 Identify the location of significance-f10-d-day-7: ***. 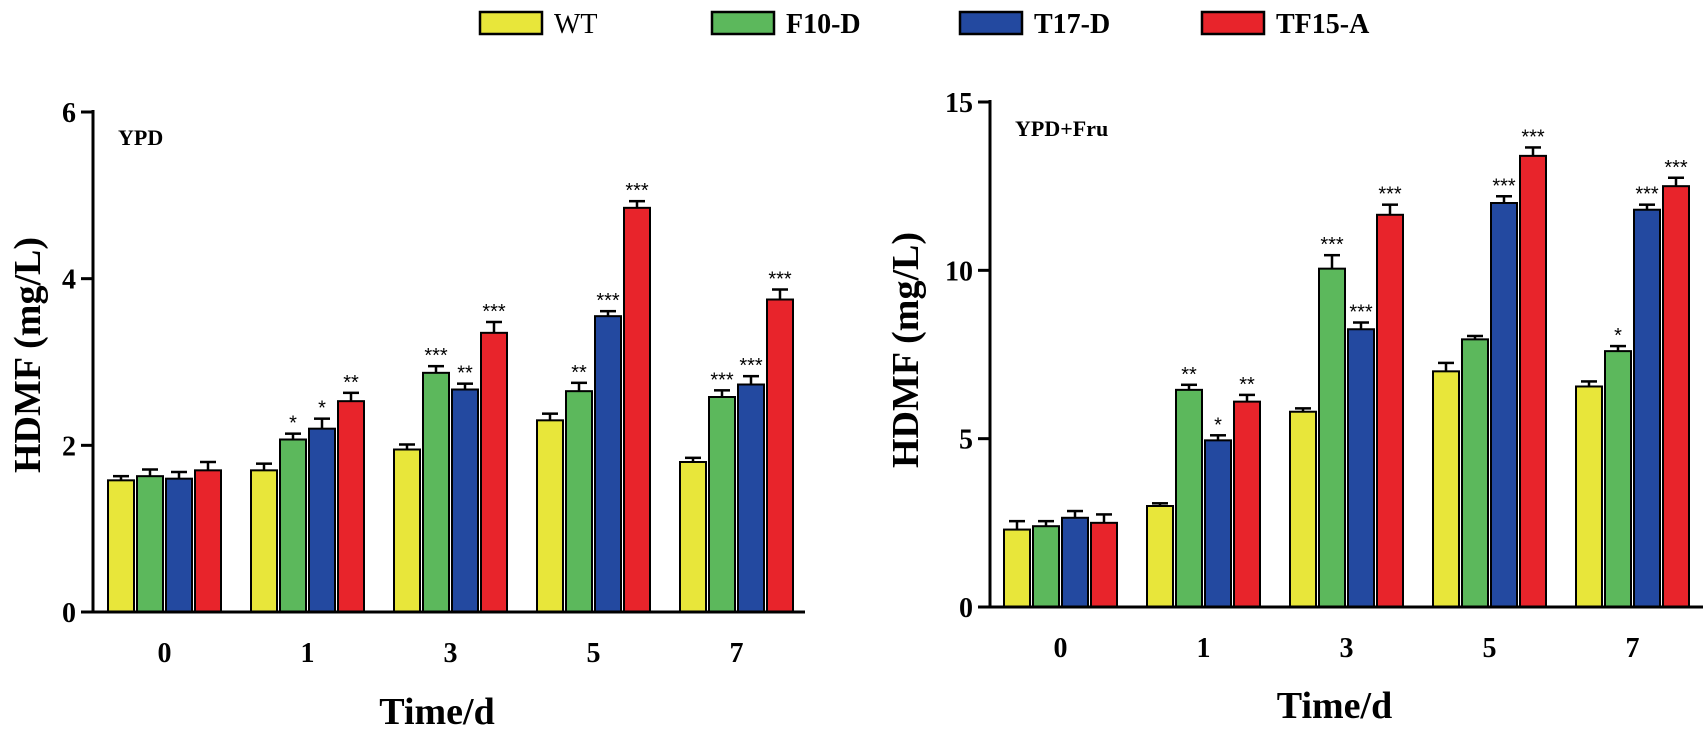
(722, 380).